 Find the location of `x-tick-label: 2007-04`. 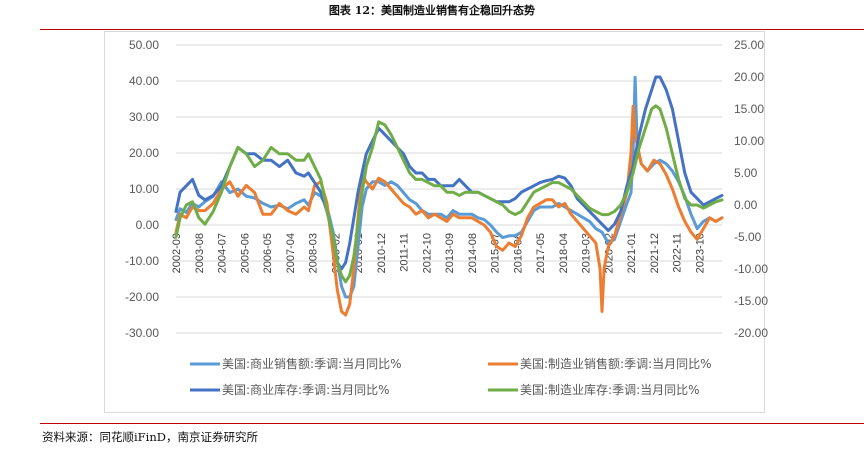

x-tick-label: 2007-04 is located at coordinates (291, 253).